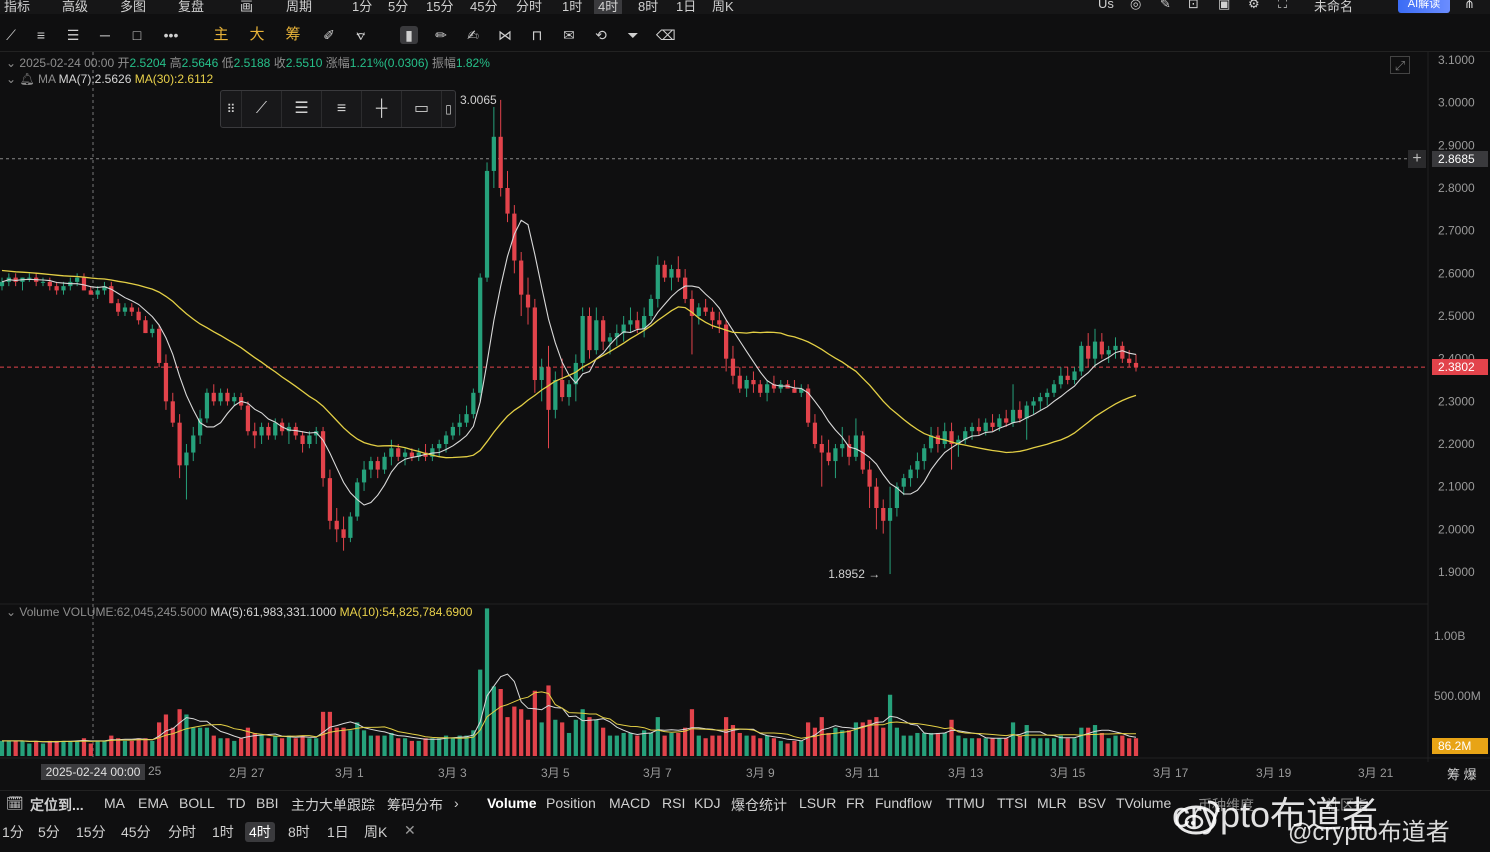 The height and width of the screenshot is (852, 1490). Describe the element at coordinates (410, 830) in the screenshot. I see `close-icon: ✕` at that location.